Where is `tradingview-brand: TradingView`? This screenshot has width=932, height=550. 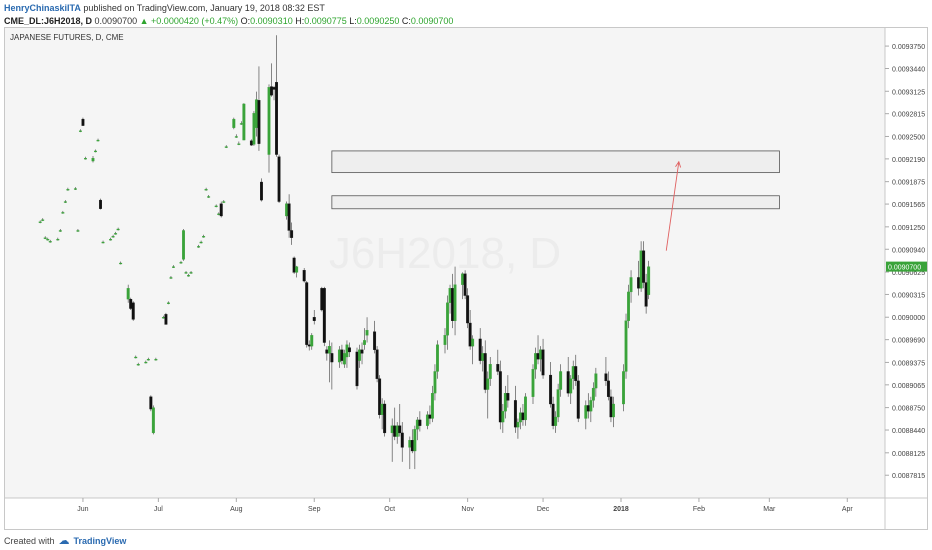 tradingview-brand: TradingView is located at coordinates (100, 540).